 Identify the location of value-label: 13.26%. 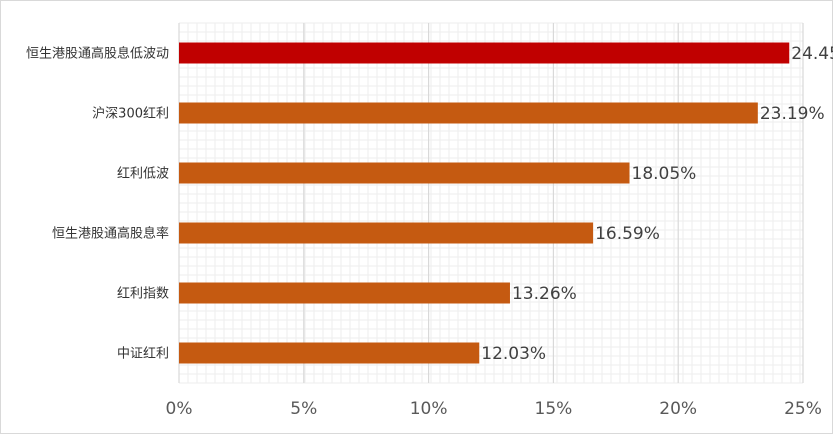
(544, 294).